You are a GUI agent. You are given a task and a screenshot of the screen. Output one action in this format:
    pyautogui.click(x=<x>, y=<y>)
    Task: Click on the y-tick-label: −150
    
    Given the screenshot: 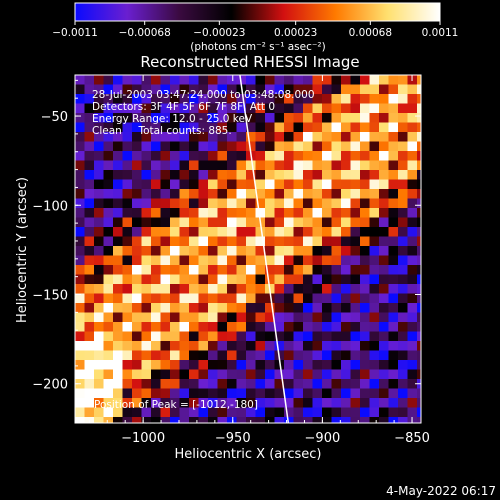 What is the action you would take?
    pyautogui.click(x=50, y=296)
    